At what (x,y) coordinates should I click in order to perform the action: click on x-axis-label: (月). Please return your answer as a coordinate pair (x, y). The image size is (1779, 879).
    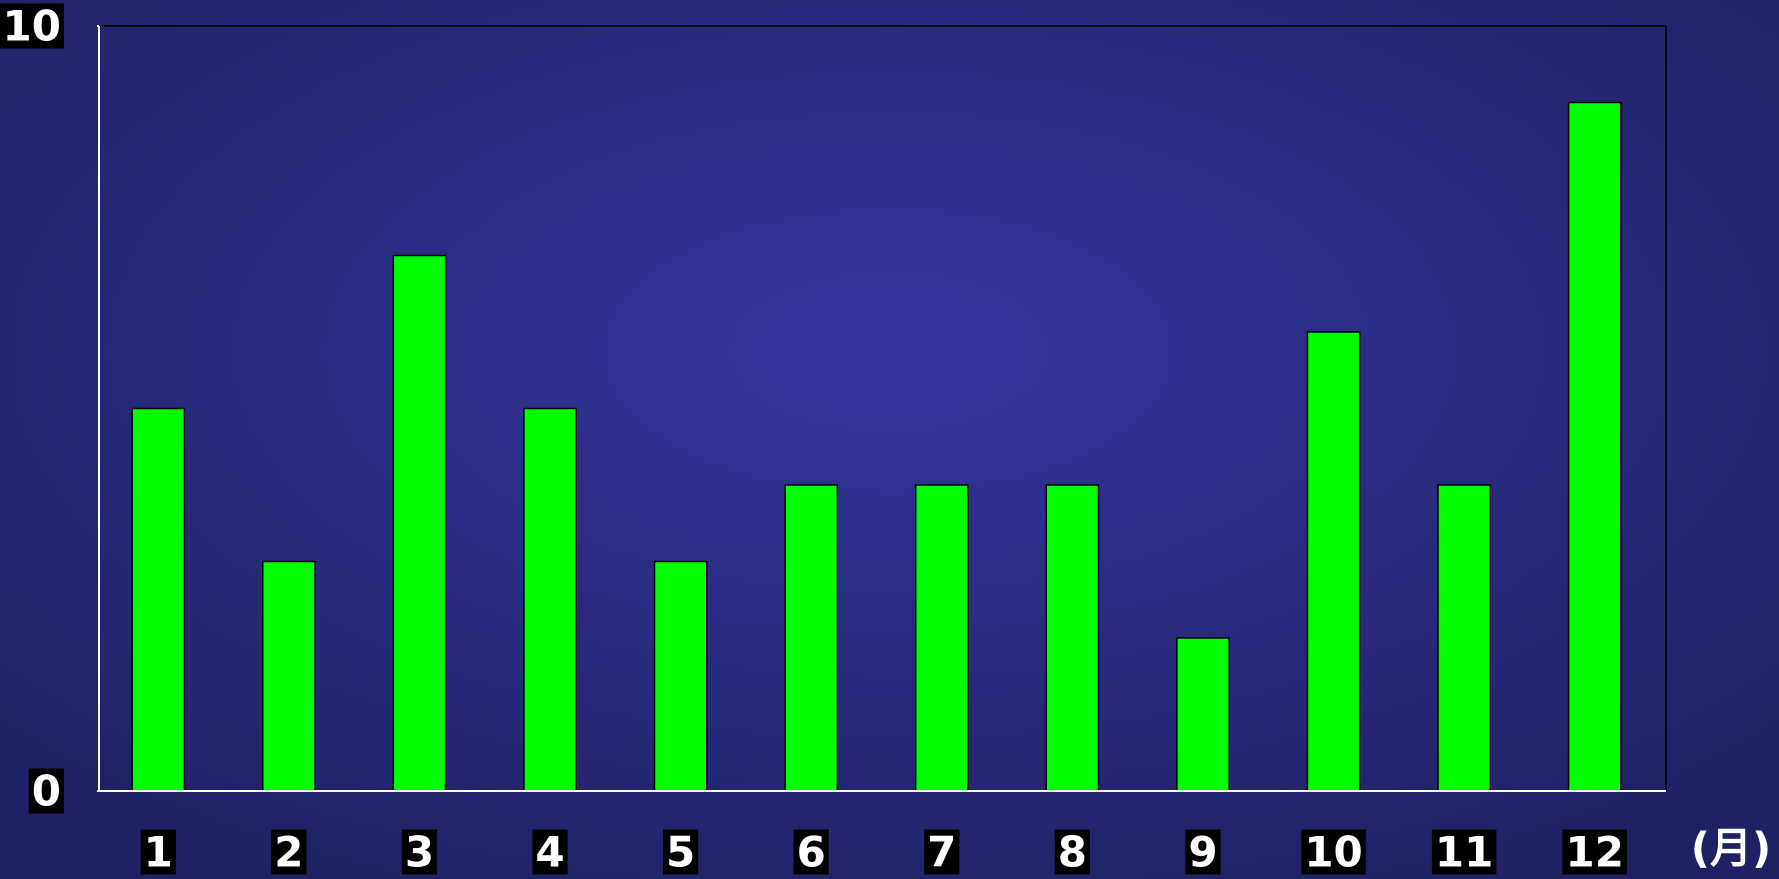
    Looking at the image, I should click on (1731, 848).